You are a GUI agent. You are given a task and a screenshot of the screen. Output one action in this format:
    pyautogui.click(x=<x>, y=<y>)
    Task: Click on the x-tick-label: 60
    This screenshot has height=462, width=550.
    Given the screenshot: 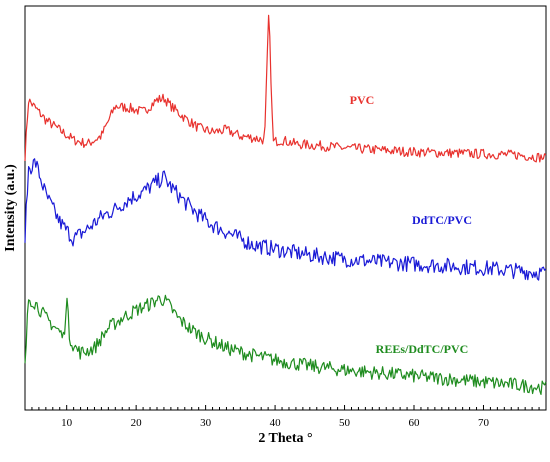 What is the action you would take?
    pyautogui.click(x=415, y=423)
    